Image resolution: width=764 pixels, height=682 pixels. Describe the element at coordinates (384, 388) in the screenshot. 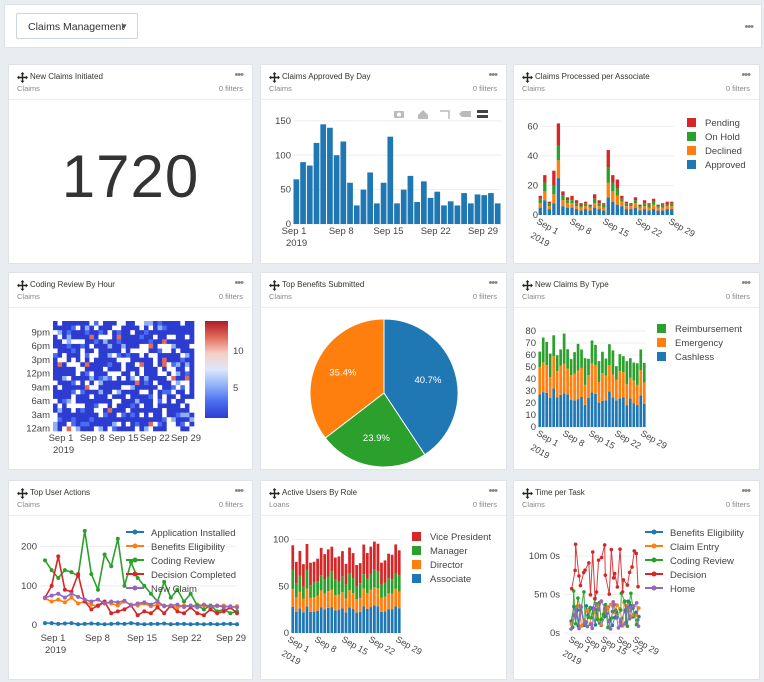

I see `chart-canvas: 40.7%23.9%35.4%` at that location.